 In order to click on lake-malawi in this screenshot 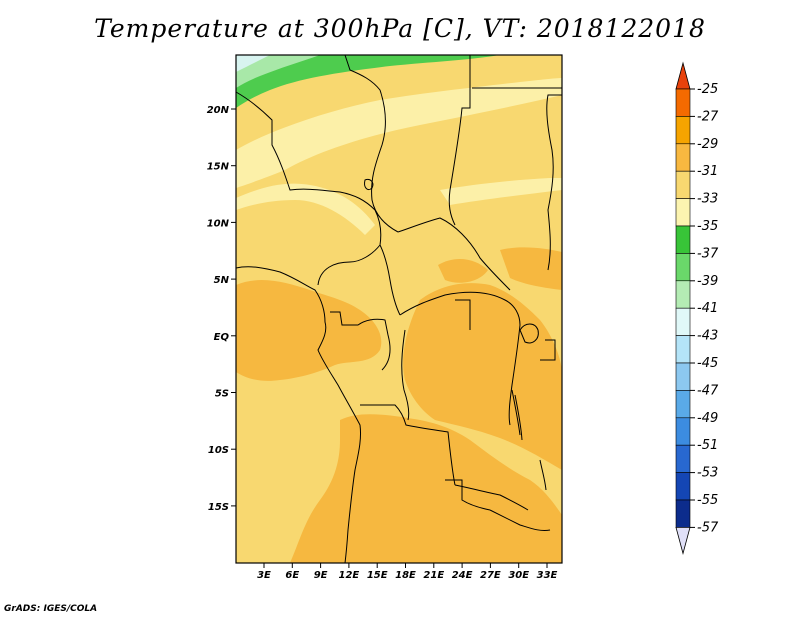, I will do `click(543, 475)`.